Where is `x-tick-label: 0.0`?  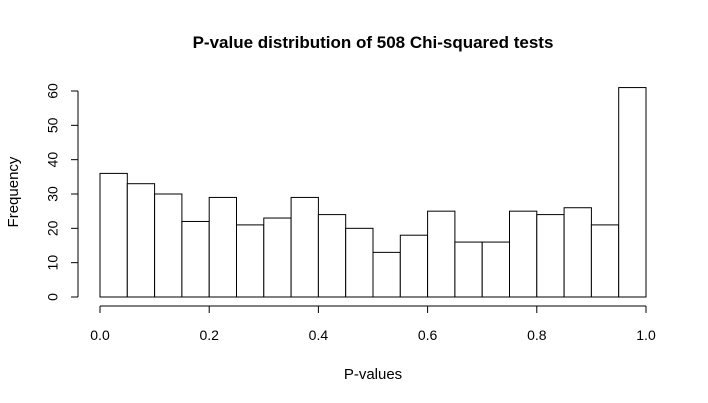 x-tick-label: 0.0 is located at coordinates (100, 335).